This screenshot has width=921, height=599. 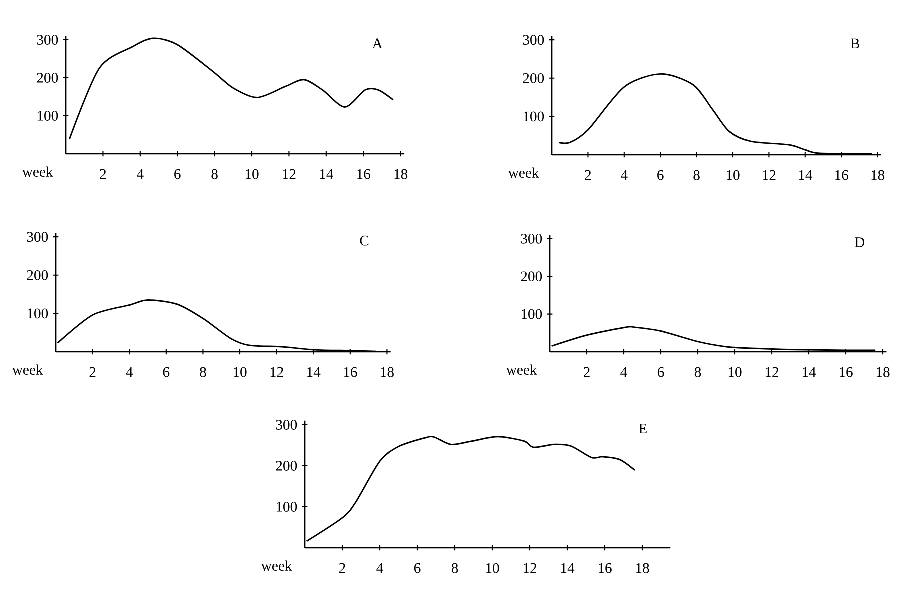 What do you see at coordinates (855, 43) in the screenshot?
I see `chart-title: B` at bounding box center [855, 43].